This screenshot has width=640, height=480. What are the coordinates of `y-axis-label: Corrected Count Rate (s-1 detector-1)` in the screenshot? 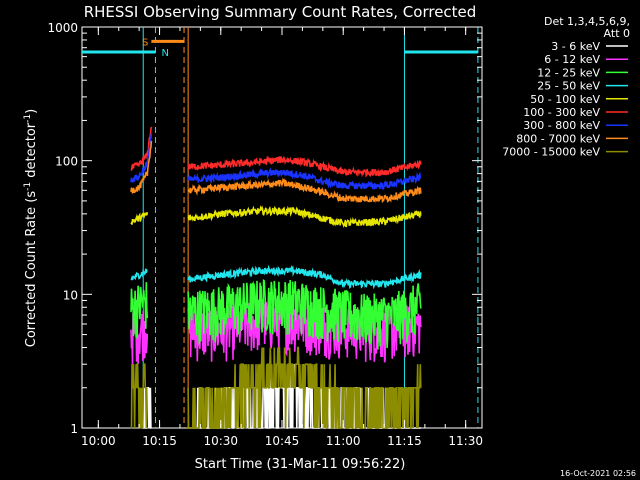 It's located at (31, 228).